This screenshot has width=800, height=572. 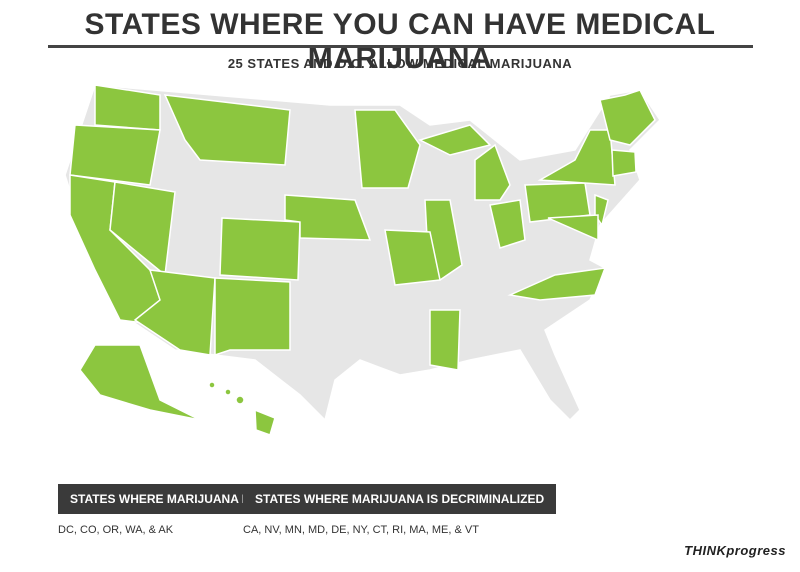 I want to click on state-ak, so click(x=140, y=382).